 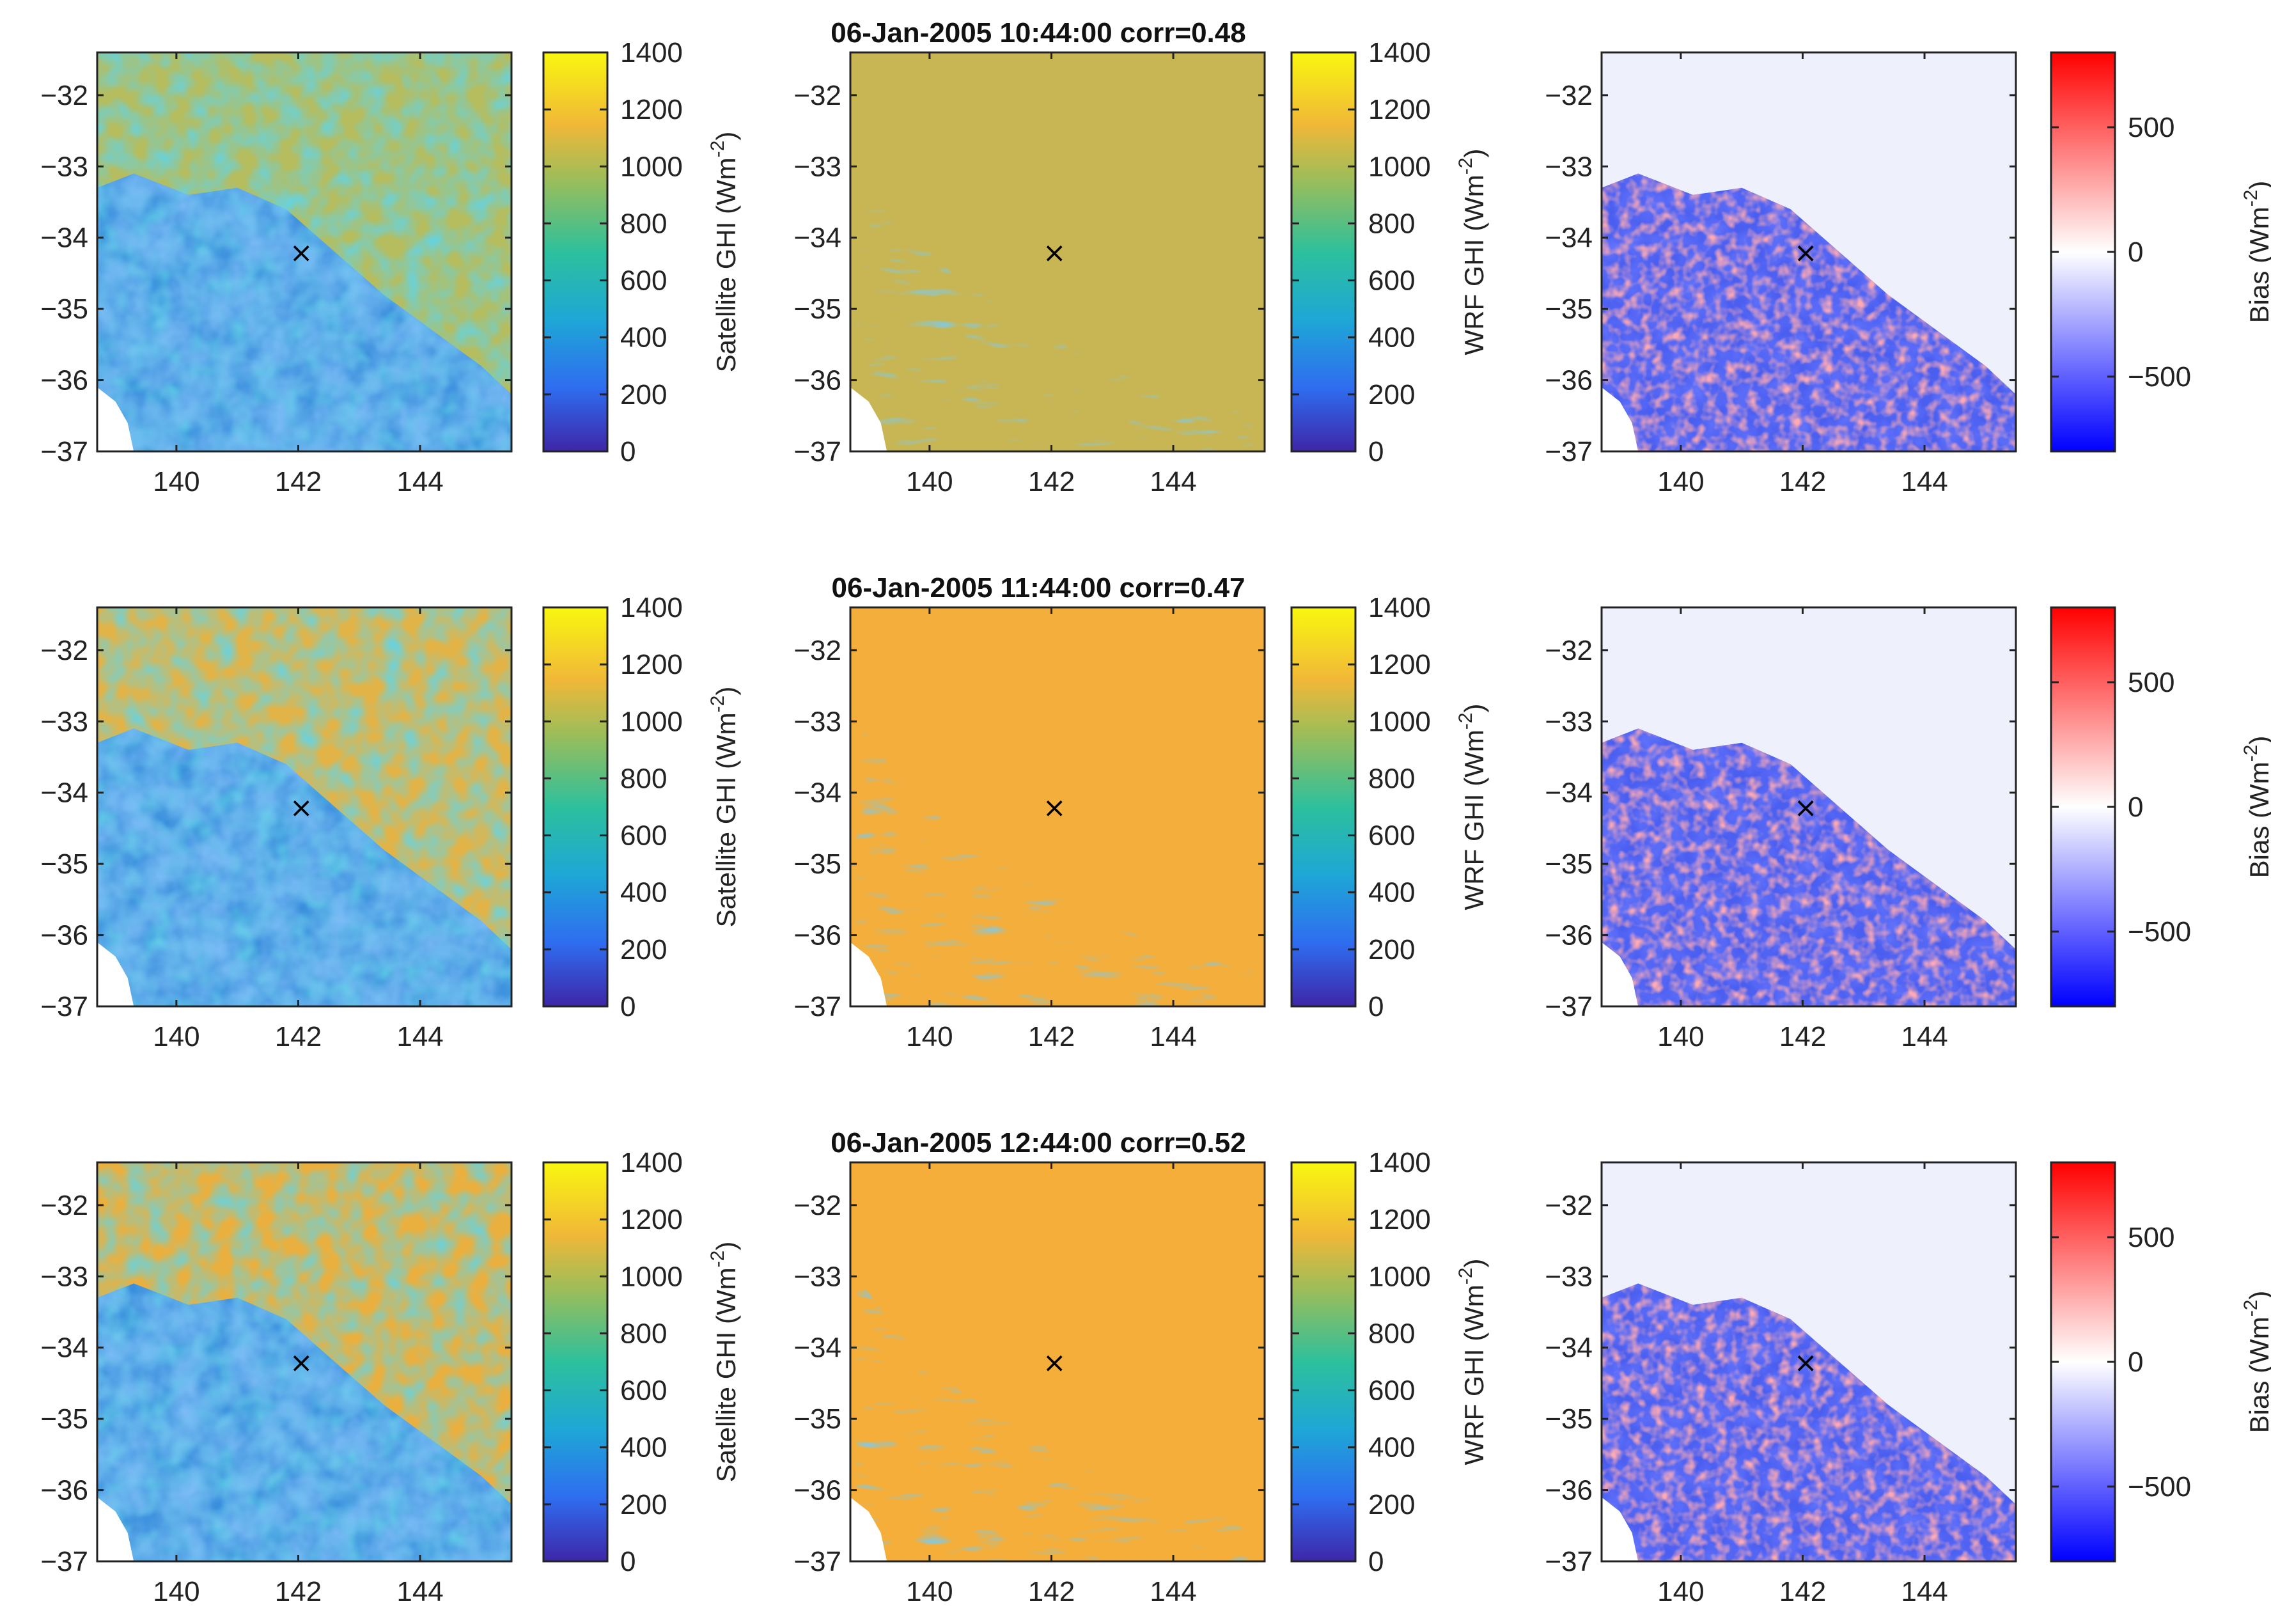 I want to click on satellite-map, so click(x=304, y=1362).